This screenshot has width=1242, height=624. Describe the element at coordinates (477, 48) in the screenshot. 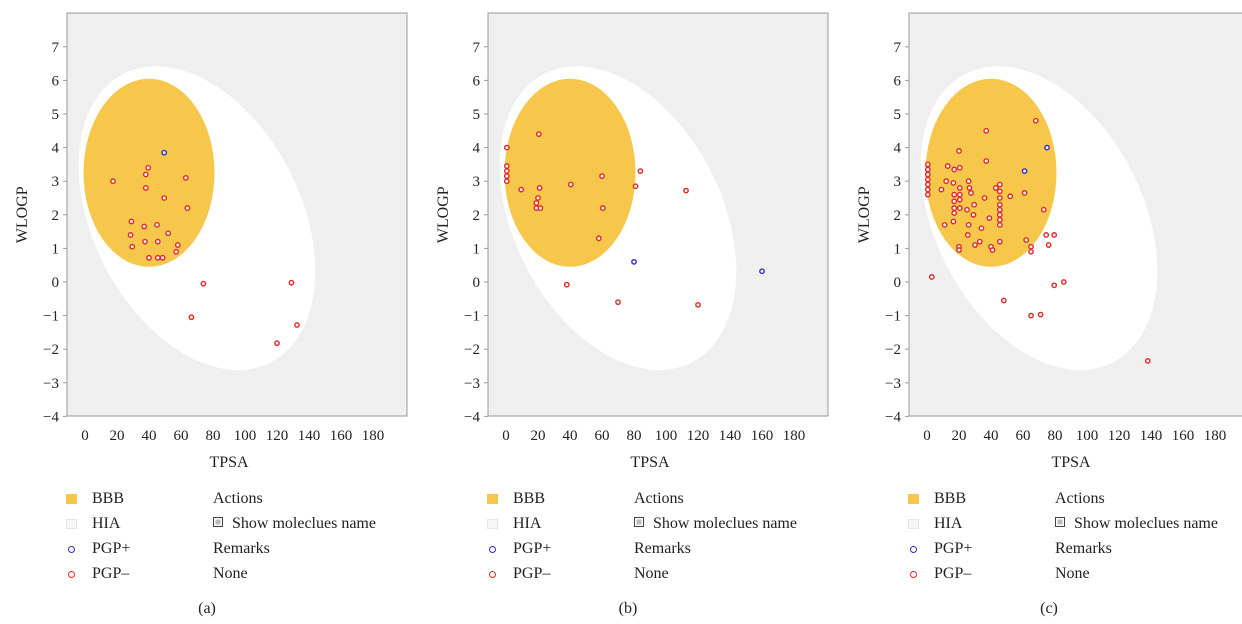

I see `y-tick-label: 7` at that location.